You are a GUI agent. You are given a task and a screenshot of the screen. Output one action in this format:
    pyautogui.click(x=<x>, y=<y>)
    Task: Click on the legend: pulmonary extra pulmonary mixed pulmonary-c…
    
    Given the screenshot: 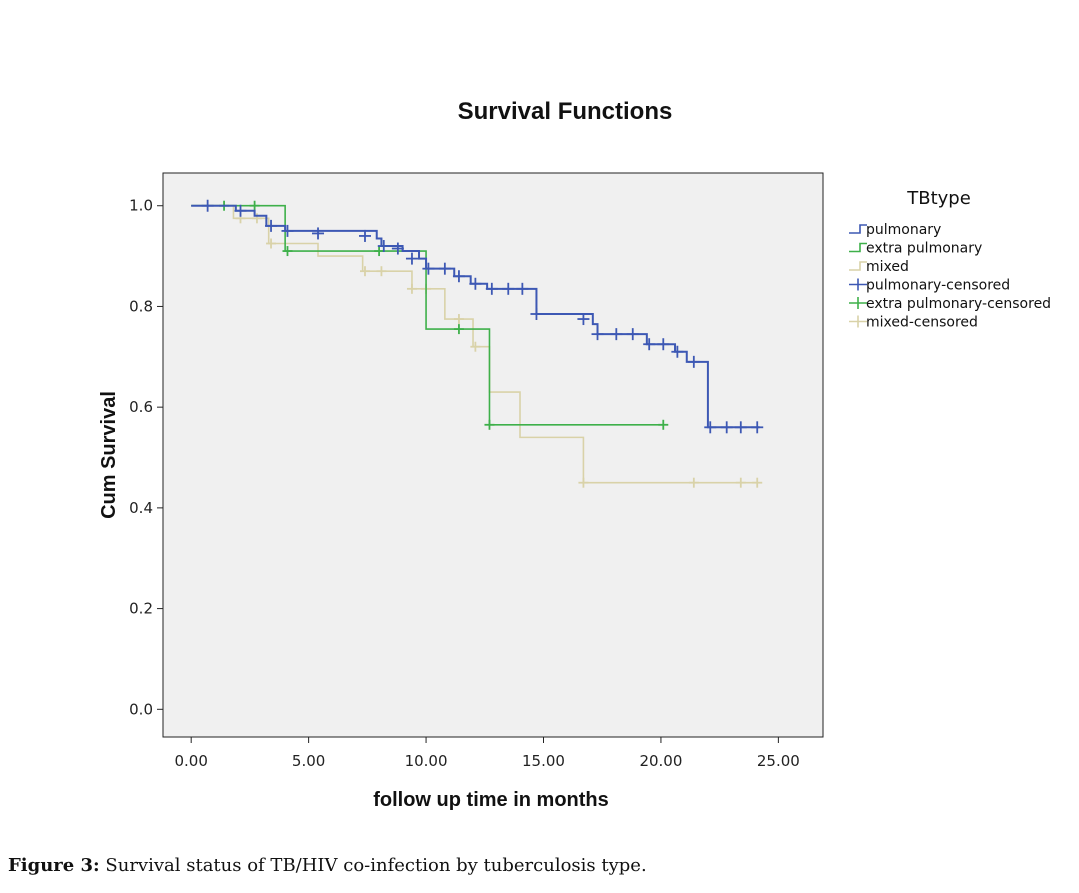 What is the action you would take?
    pyautogui.click(x=950, y=276)
    